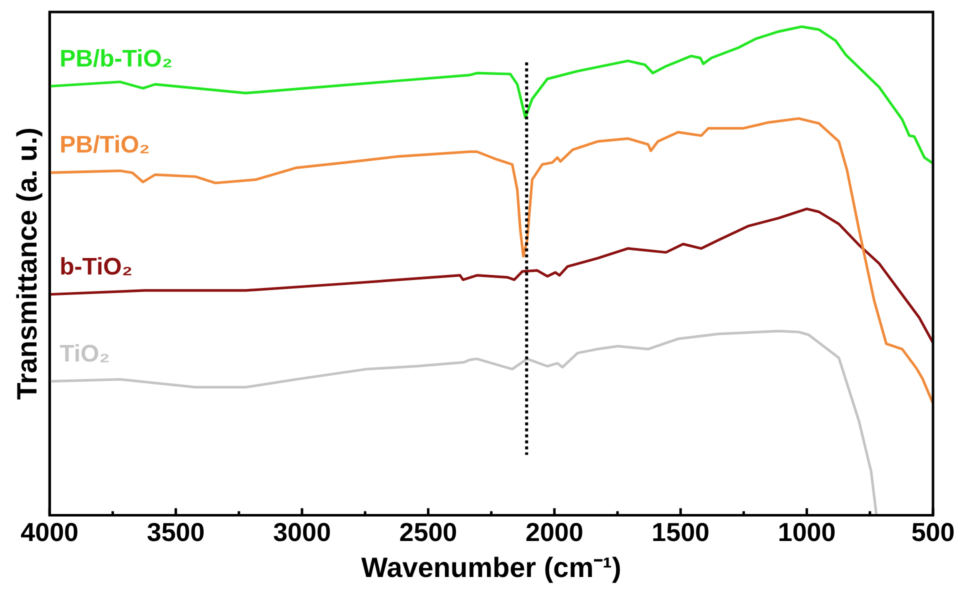 The width and height of the screenshot is (963, 594). What do you see at coordinates (175, 531) in the screenshot?
I see `x-tick-label: 3500` at bounding box center [175, 531].